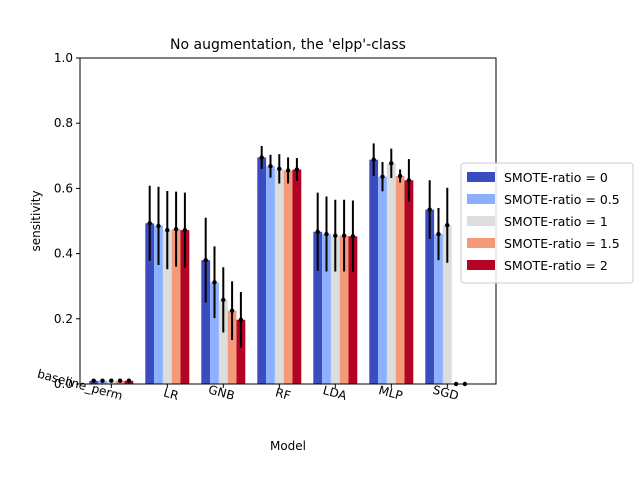  What do you see at coordinates (63, 58) in the screenshot?
I see `y-tick-label: 1.0` at bounding box center [63, 58].